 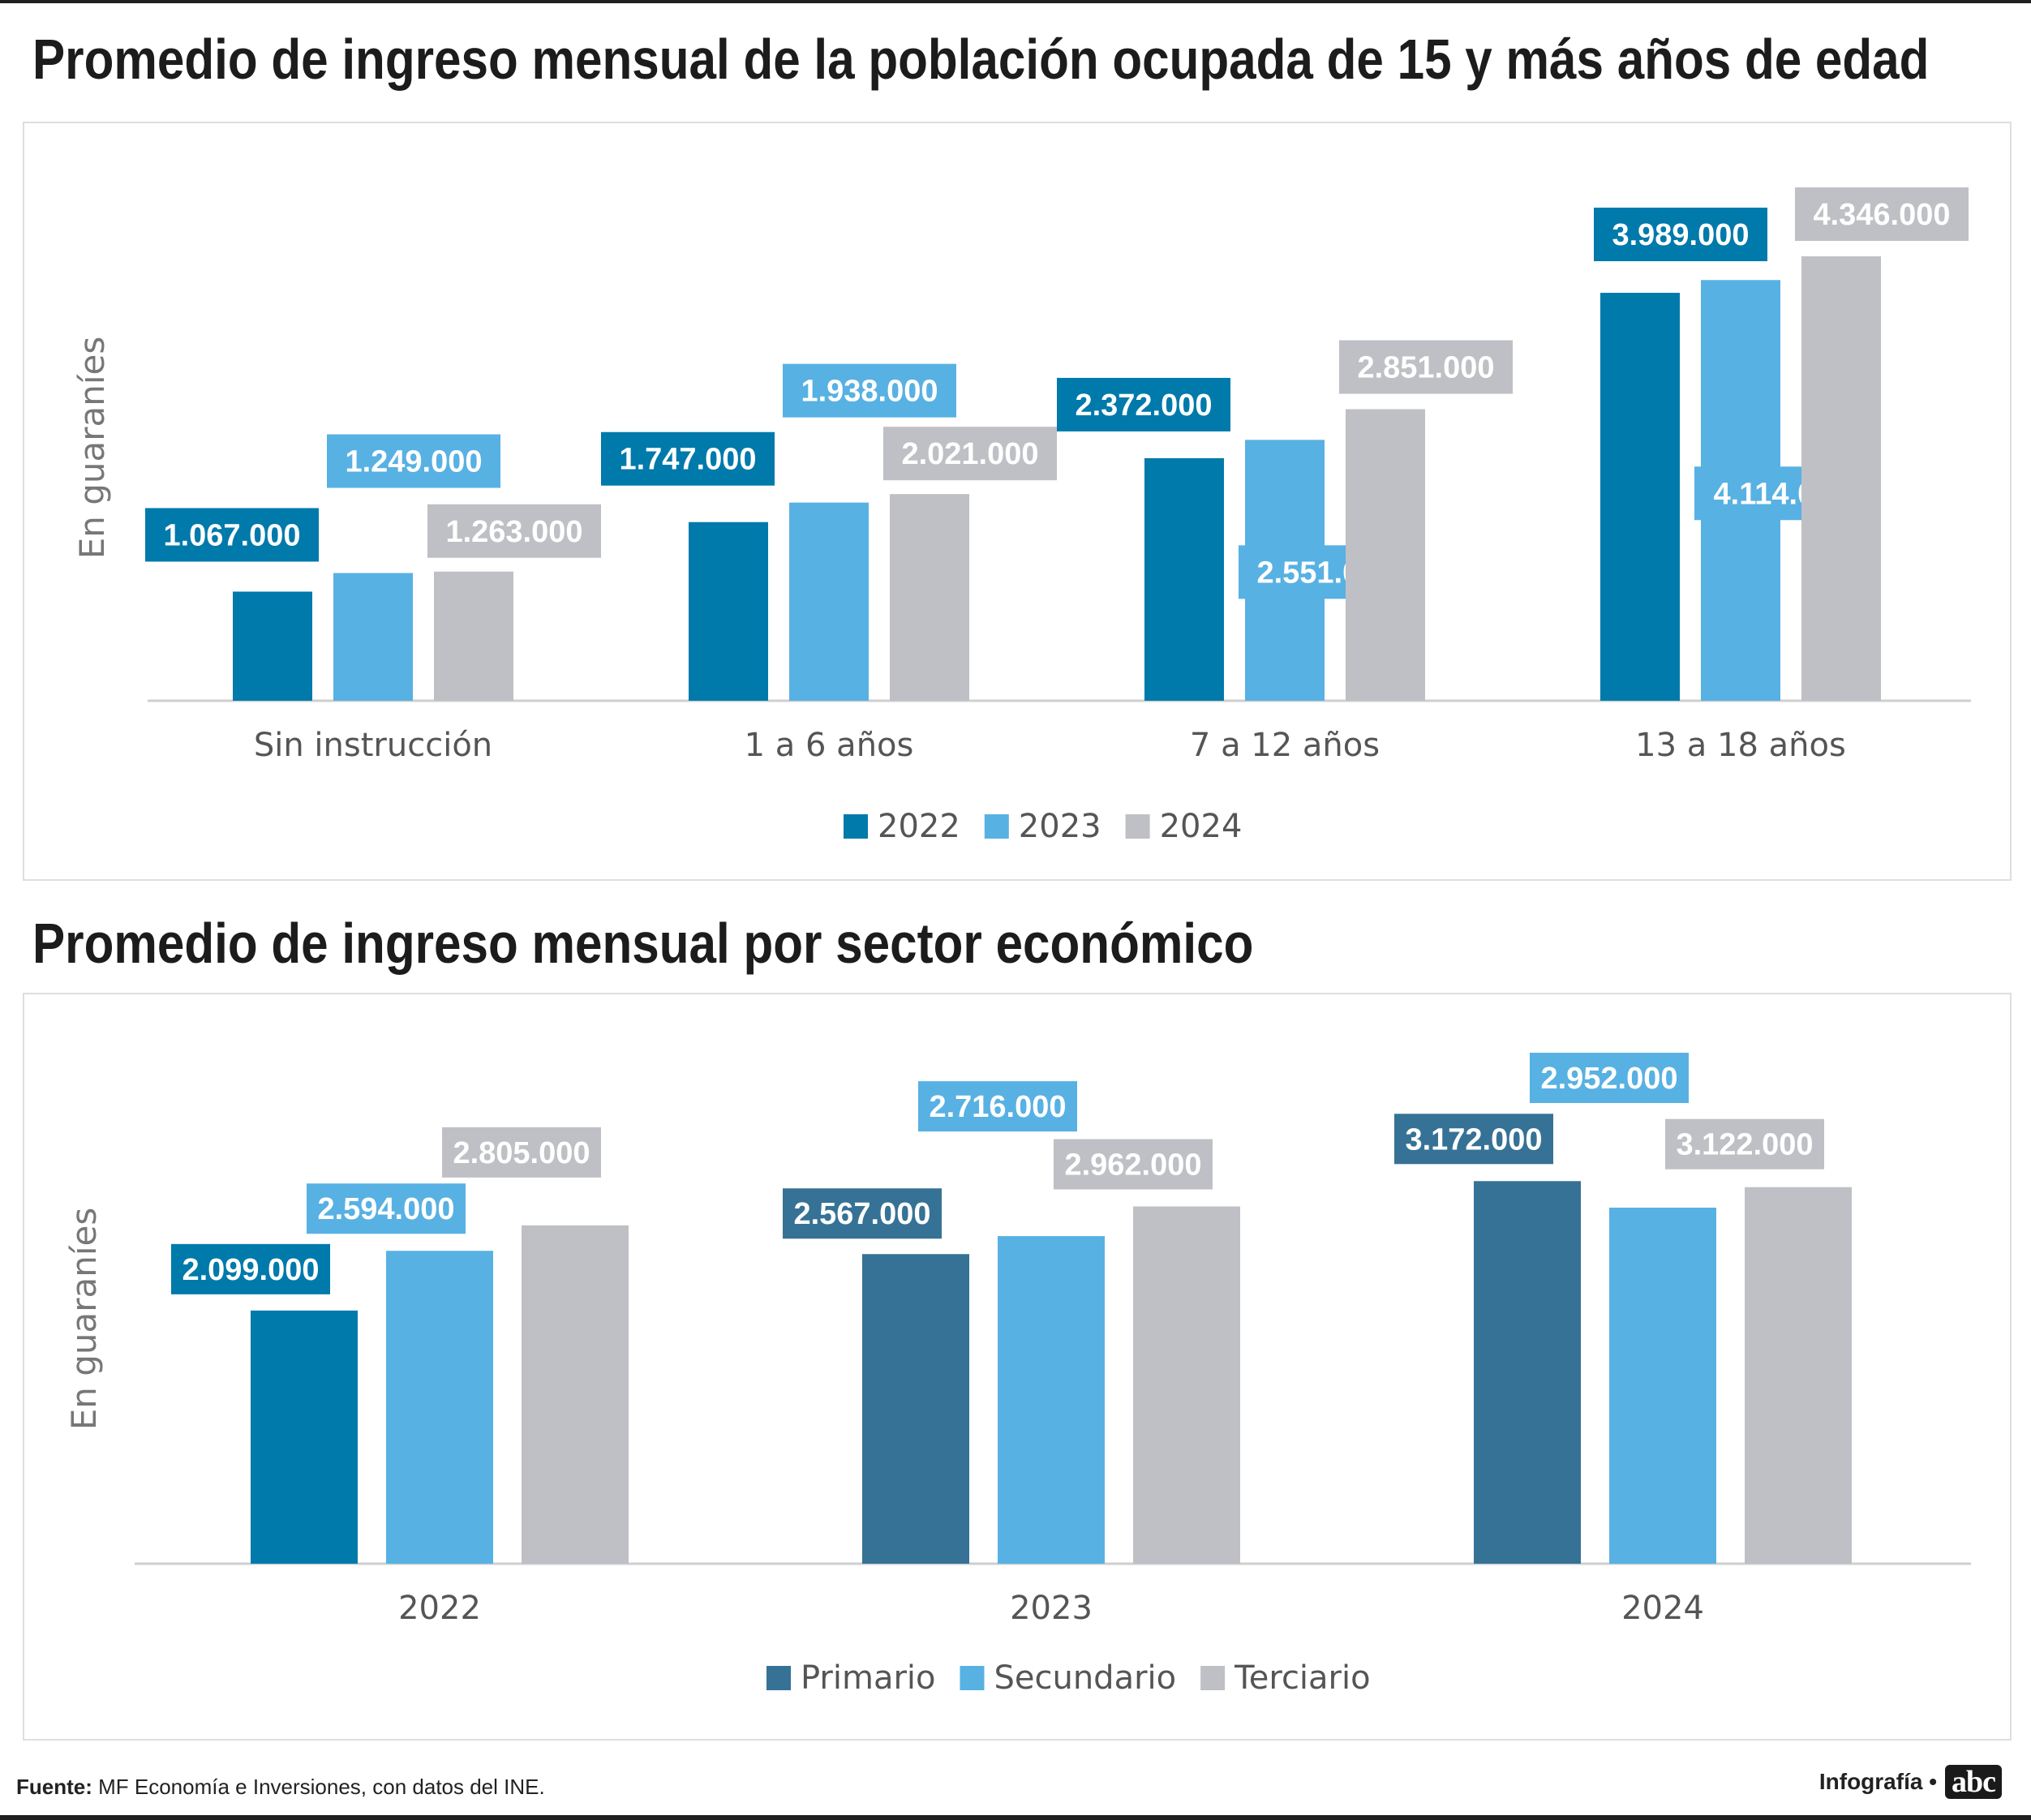 What do you see at coordinates (778, 1678) in the screenshot?
I see `legend-swatch-primario` at bounding box center [778, 1678].